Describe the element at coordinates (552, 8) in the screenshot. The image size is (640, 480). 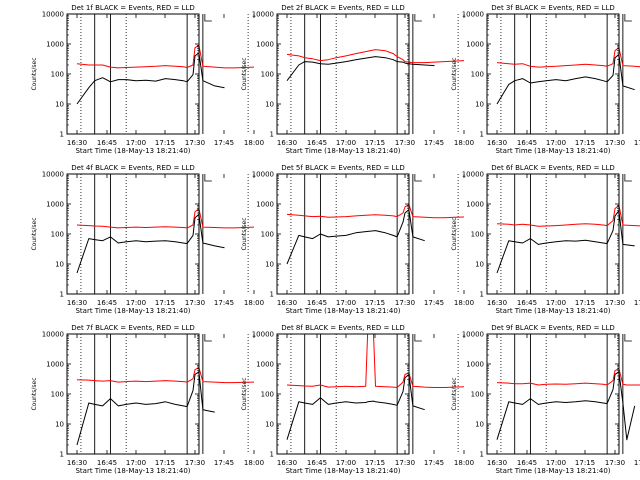
I see `chart-title: Det 3f BLACK = Events, RED = LLD` at that location.